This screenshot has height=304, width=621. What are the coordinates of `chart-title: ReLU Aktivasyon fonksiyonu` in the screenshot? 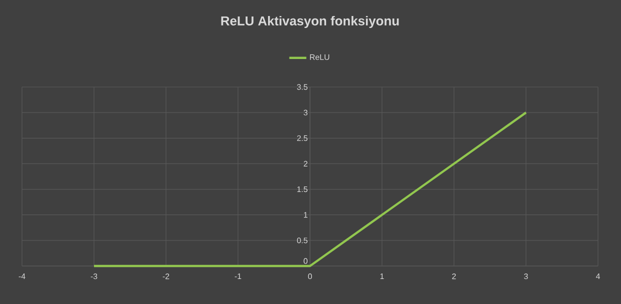 It's located at (310, 22).